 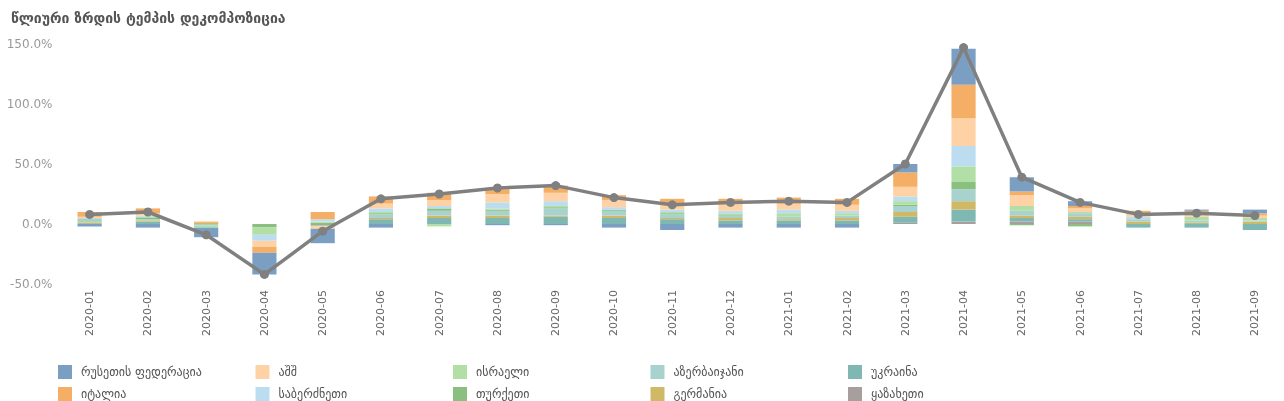 I want to click on y-tick-label: 0.0%, so click(x=37, y=224).